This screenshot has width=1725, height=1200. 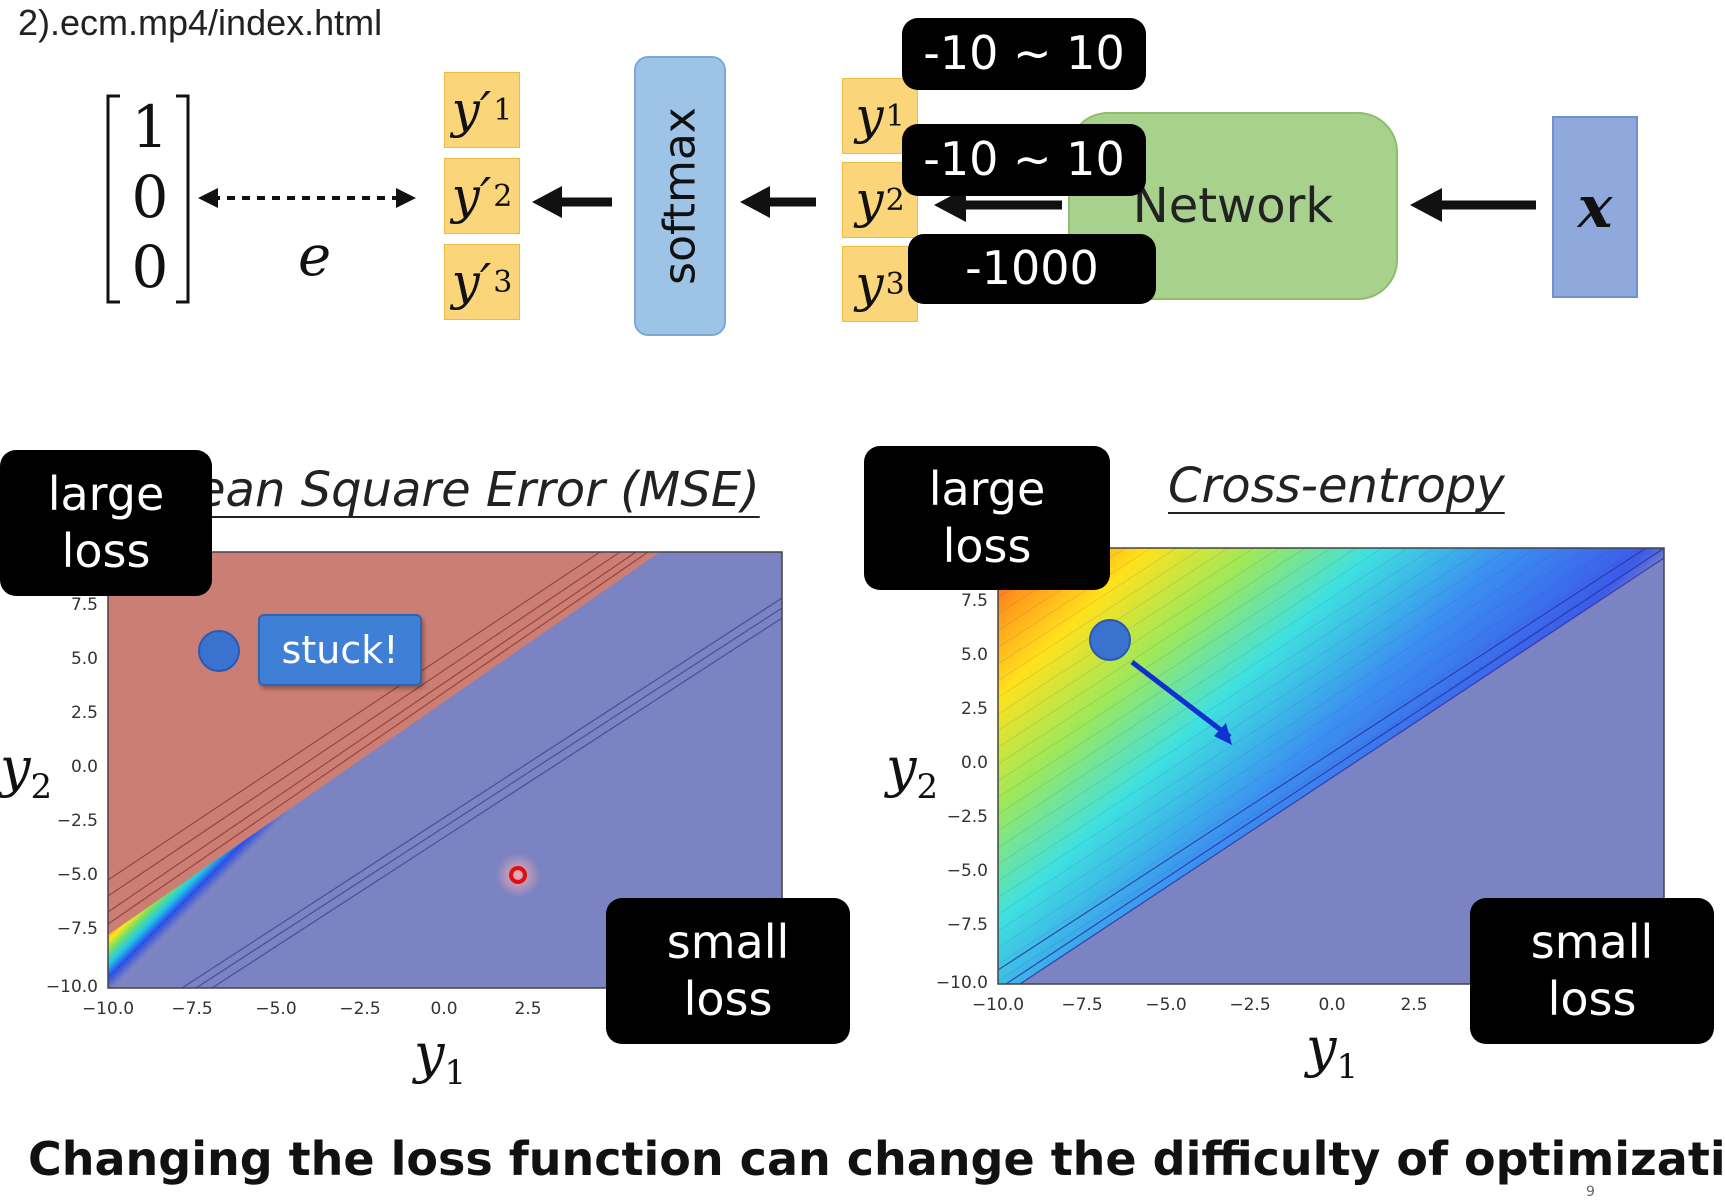 What do you see at coordinates (1331, 1005) in the screenshot?
I see `ce-xtick: 0.0` at bounding box center [1331, 1005].